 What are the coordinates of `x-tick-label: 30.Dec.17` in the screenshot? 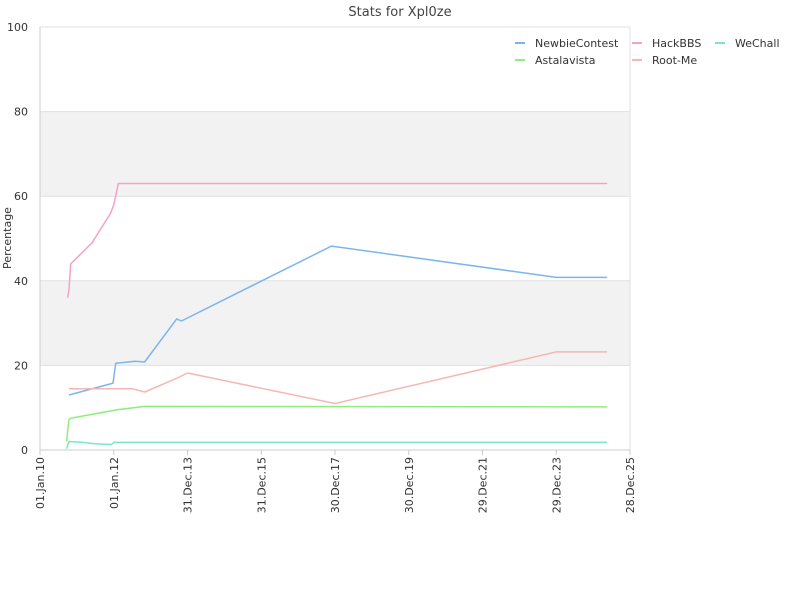 It's located at (335, 485).